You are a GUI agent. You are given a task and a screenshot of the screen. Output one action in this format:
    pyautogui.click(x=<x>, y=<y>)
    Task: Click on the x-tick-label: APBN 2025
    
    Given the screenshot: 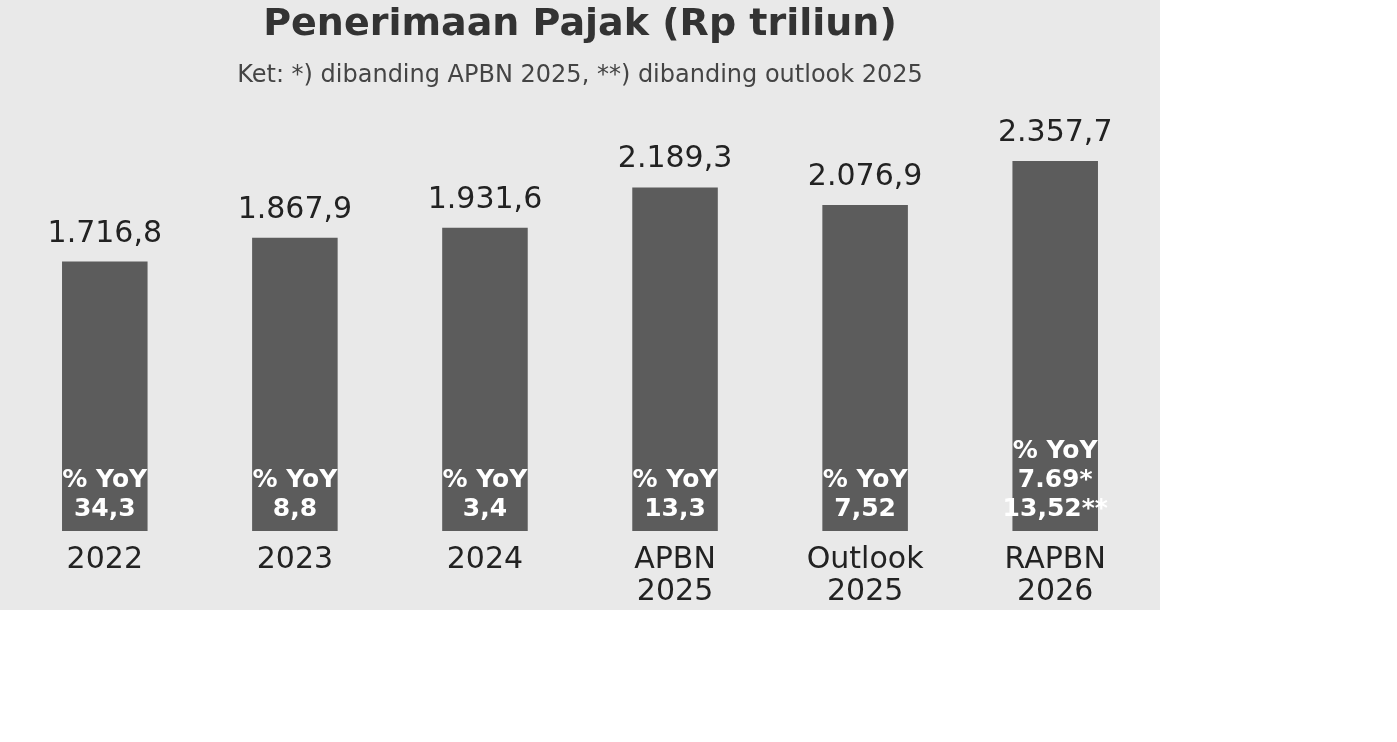 What is the action you would take?
    pyautogui.click(x=675, y=573)
    